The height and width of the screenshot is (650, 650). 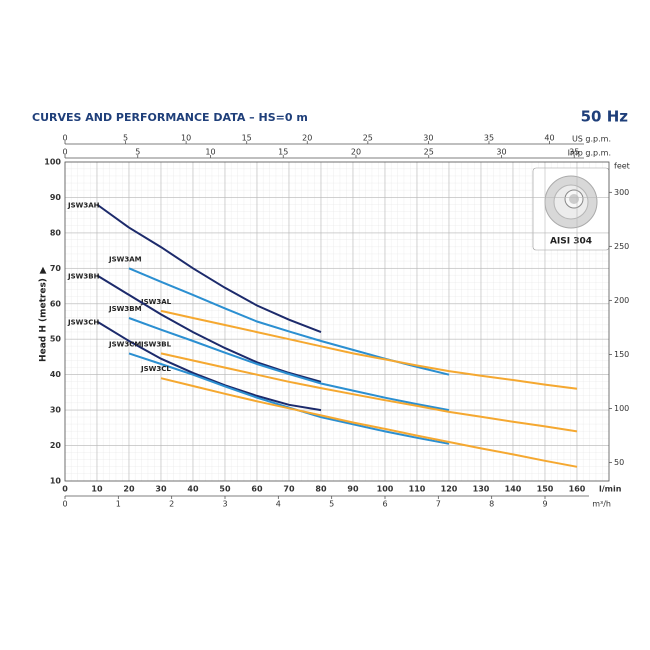 I want to click on series-label: JSW3BH, so click(x=83, y=276).